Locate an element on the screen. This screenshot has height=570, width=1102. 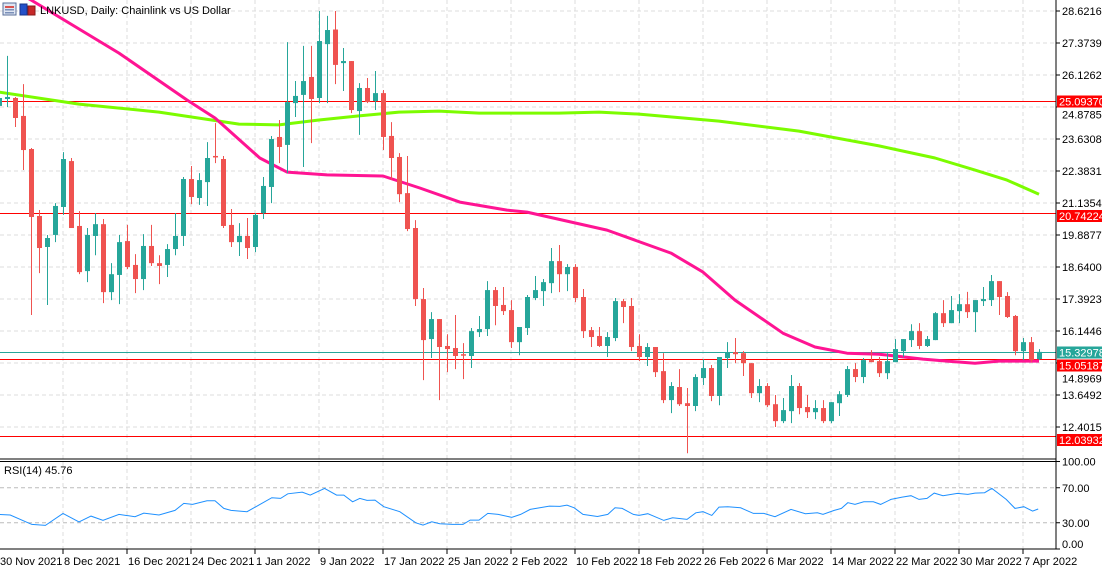
time-tick-label: 24 Dec 2021 is located at coordinates (223, 562).